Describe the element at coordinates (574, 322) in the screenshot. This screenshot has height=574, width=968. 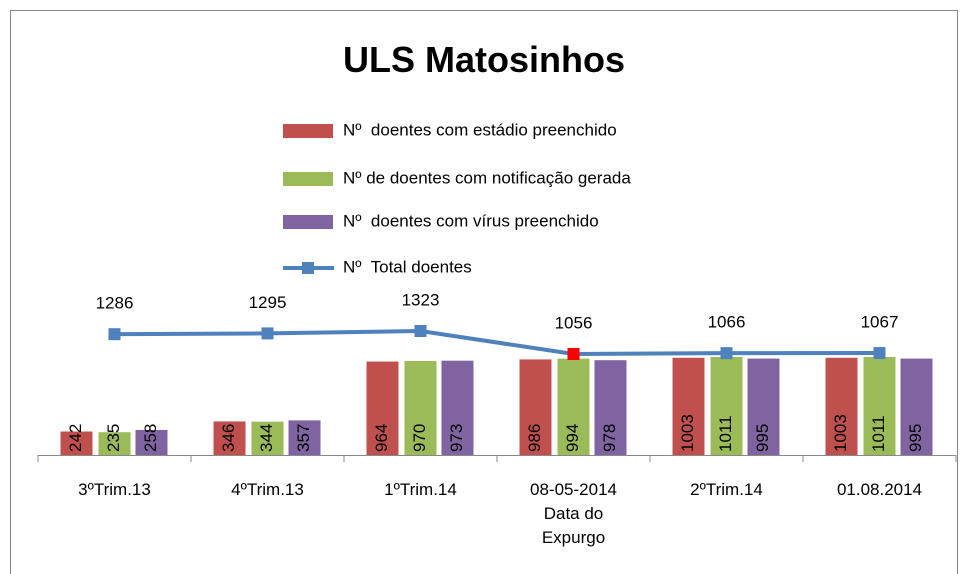
I see `data-label: 1056` at that location.